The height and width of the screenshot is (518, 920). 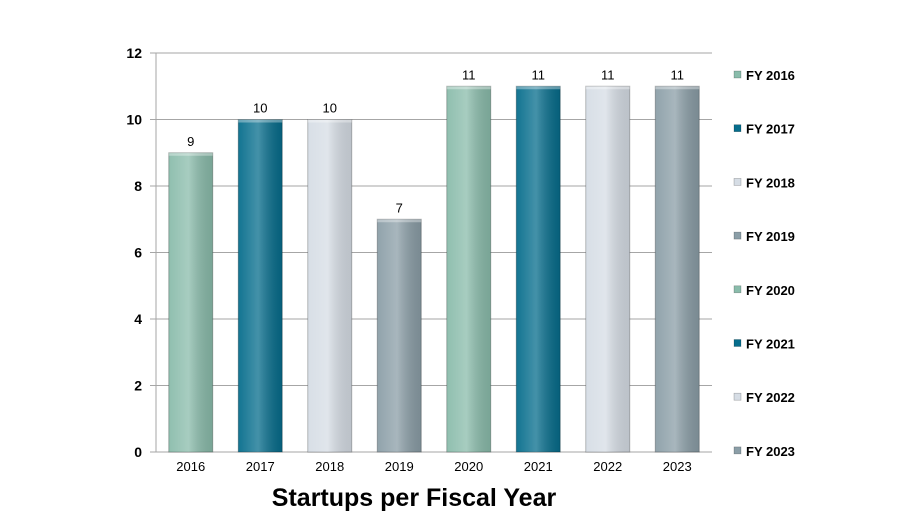 What do you see at coordinates (138, 253) in the screenshot?
I see `y-tick-label: 6` at bounding box center [138, 253].